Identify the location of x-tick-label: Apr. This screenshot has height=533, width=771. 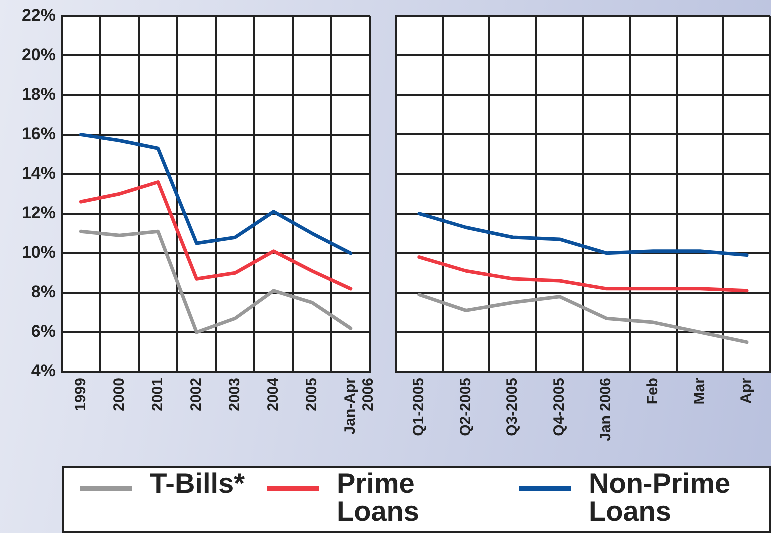
(747, 391).